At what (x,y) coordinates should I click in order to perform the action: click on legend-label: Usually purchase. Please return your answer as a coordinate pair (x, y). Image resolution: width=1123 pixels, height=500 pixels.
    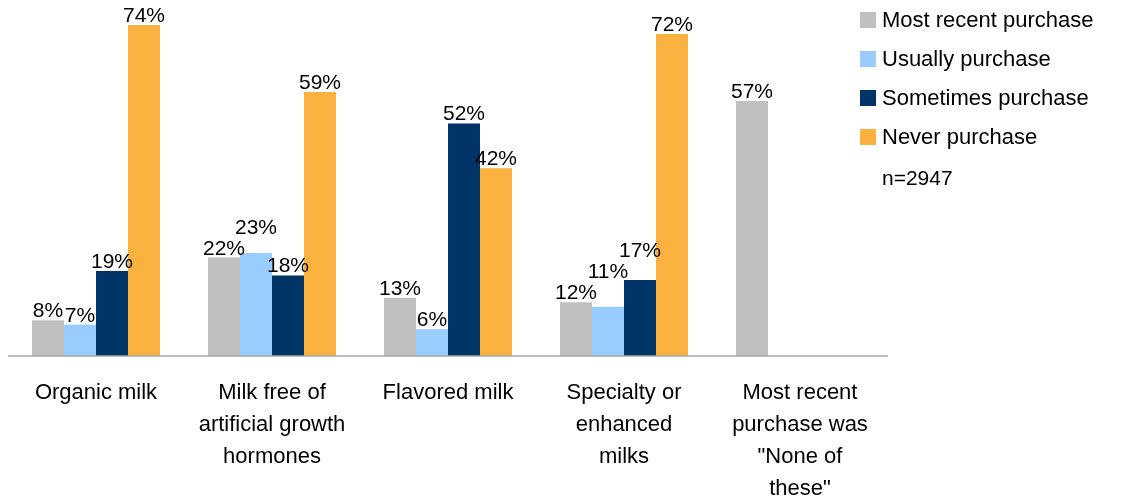
    Looking at the image, I should click on (966, 59).